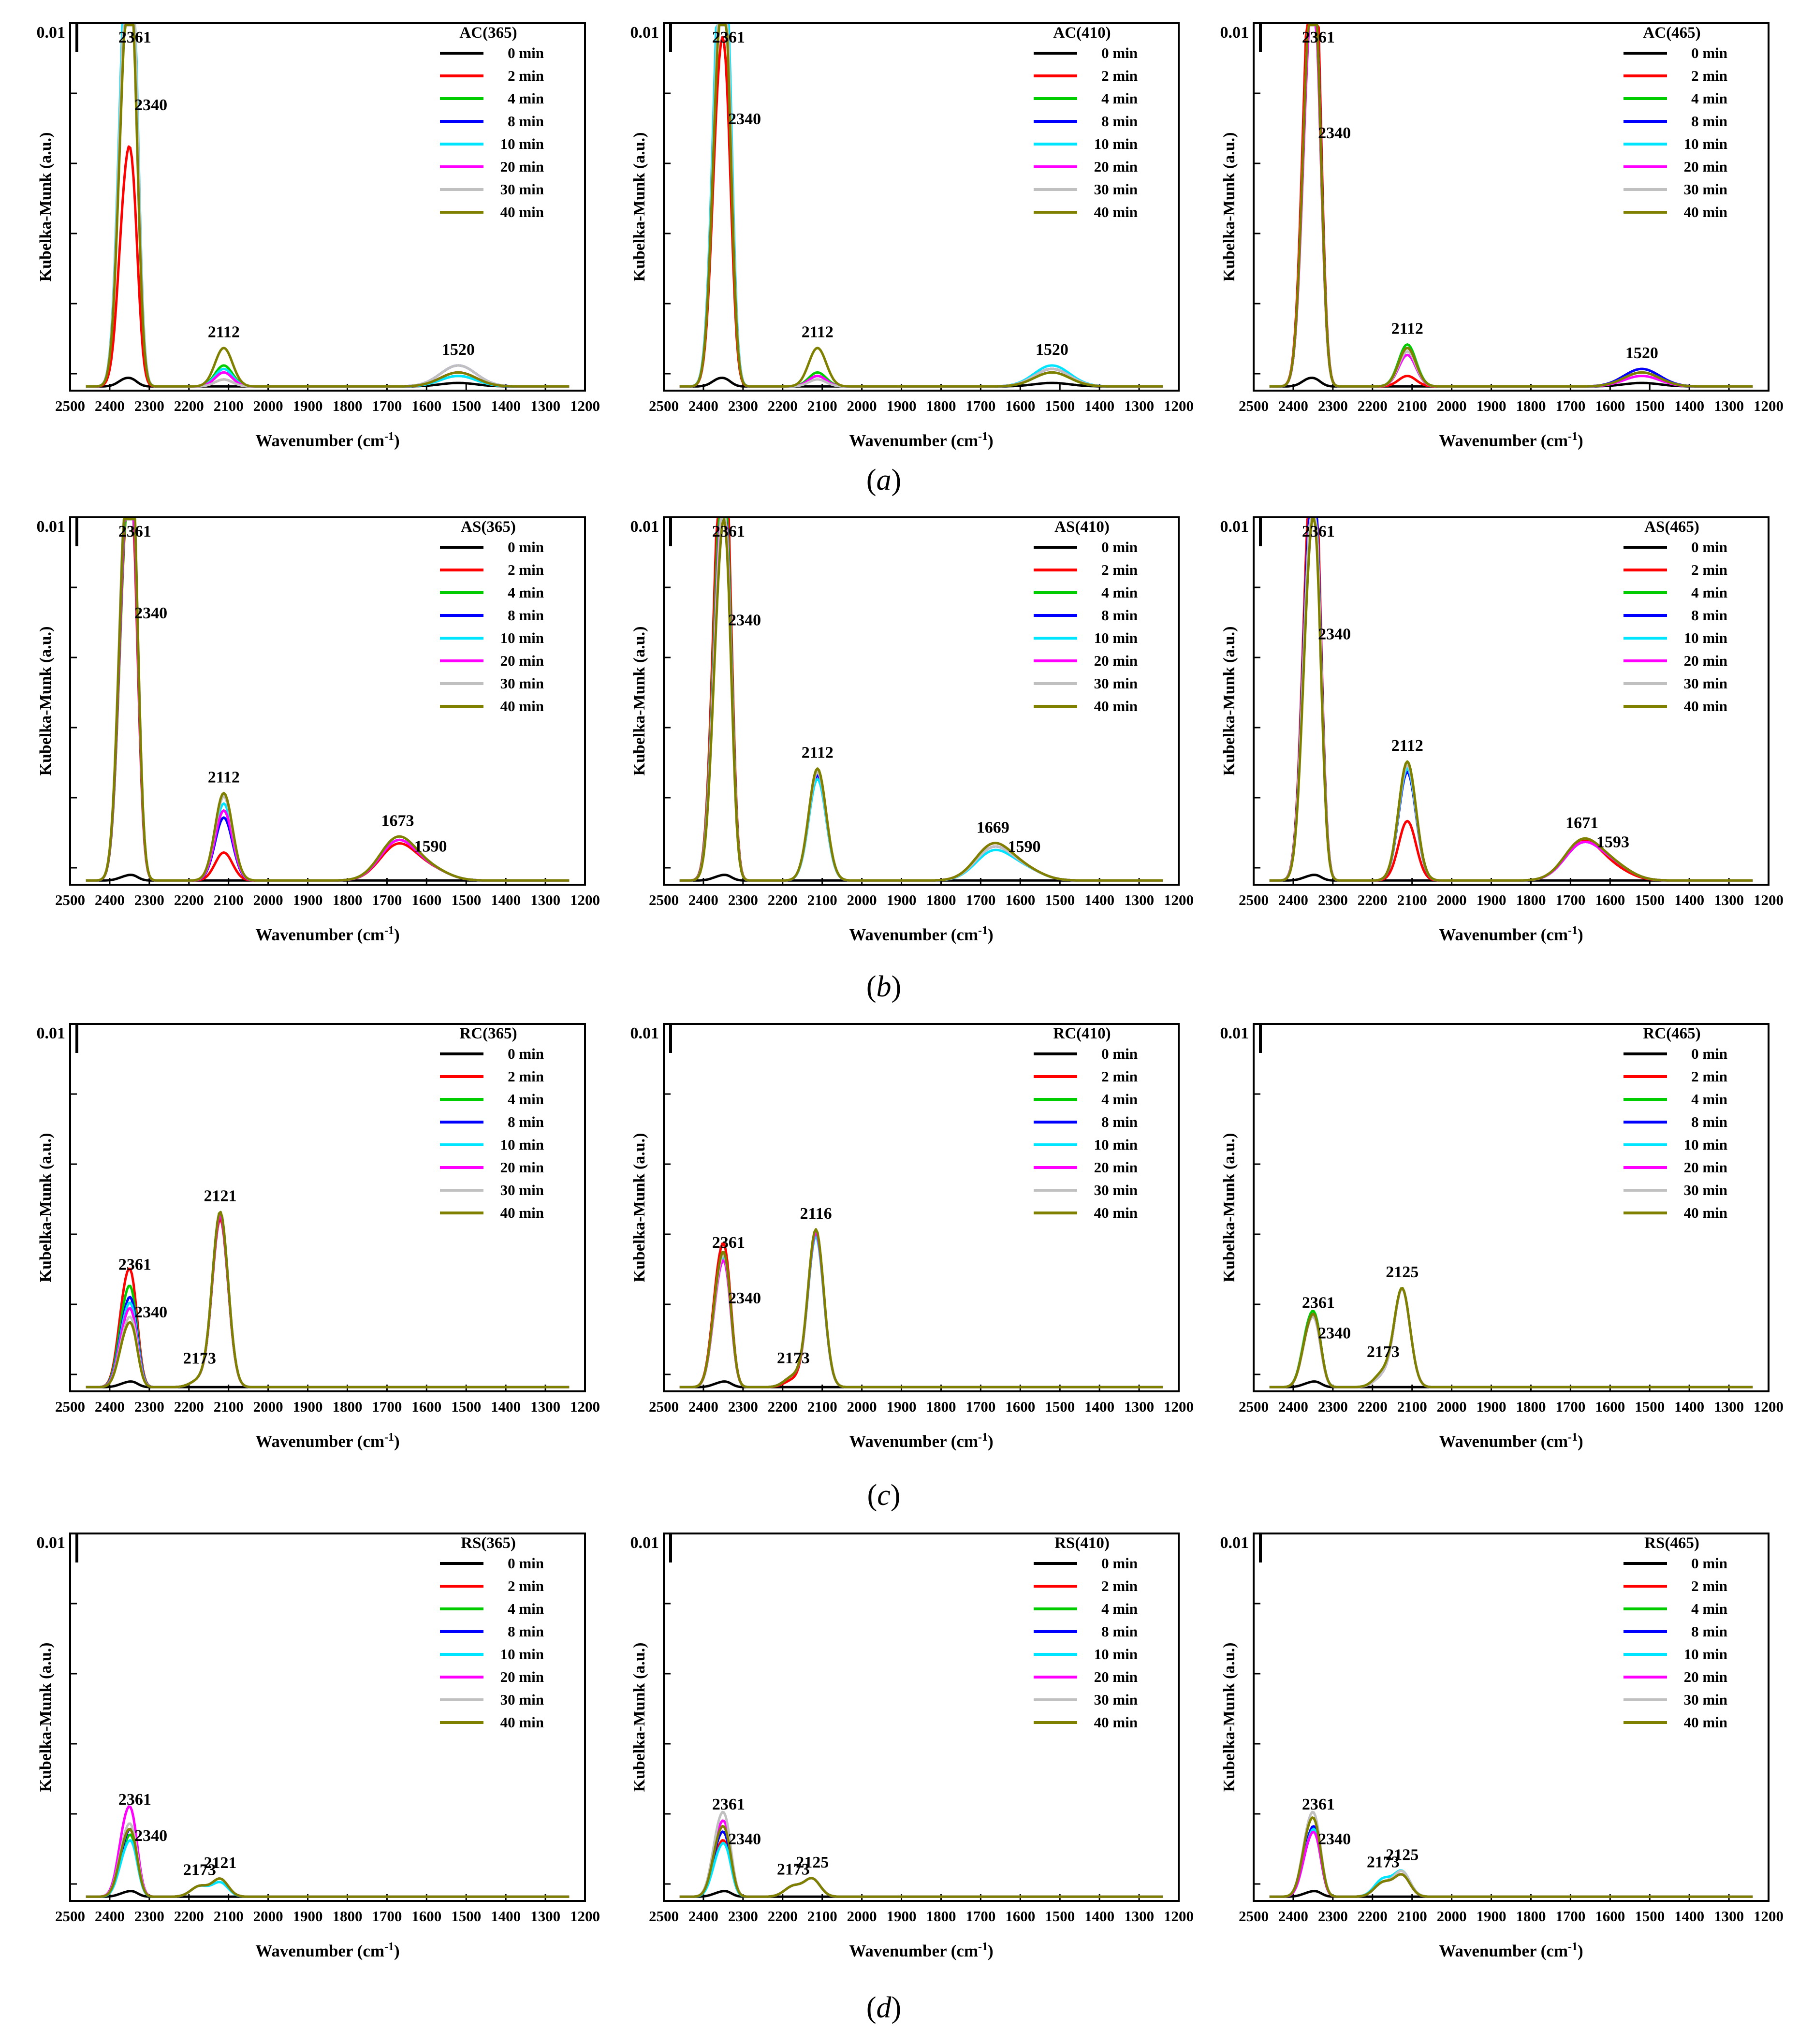 This screenshot has height=2044, width=1799. What do you see at coordinates (328, 1301) in the screenshot?
I see `series-line-4-min` at bounding box center [328, 1301].